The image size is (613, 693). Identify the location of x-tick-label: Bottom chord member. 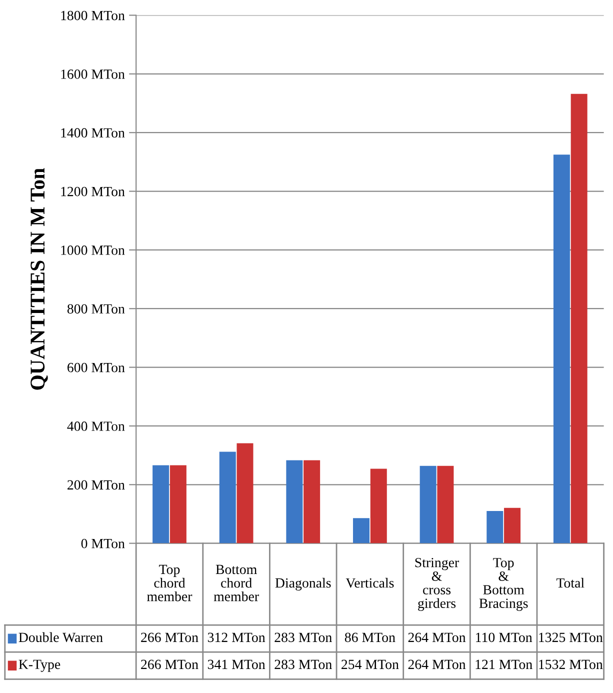
(236, 583).